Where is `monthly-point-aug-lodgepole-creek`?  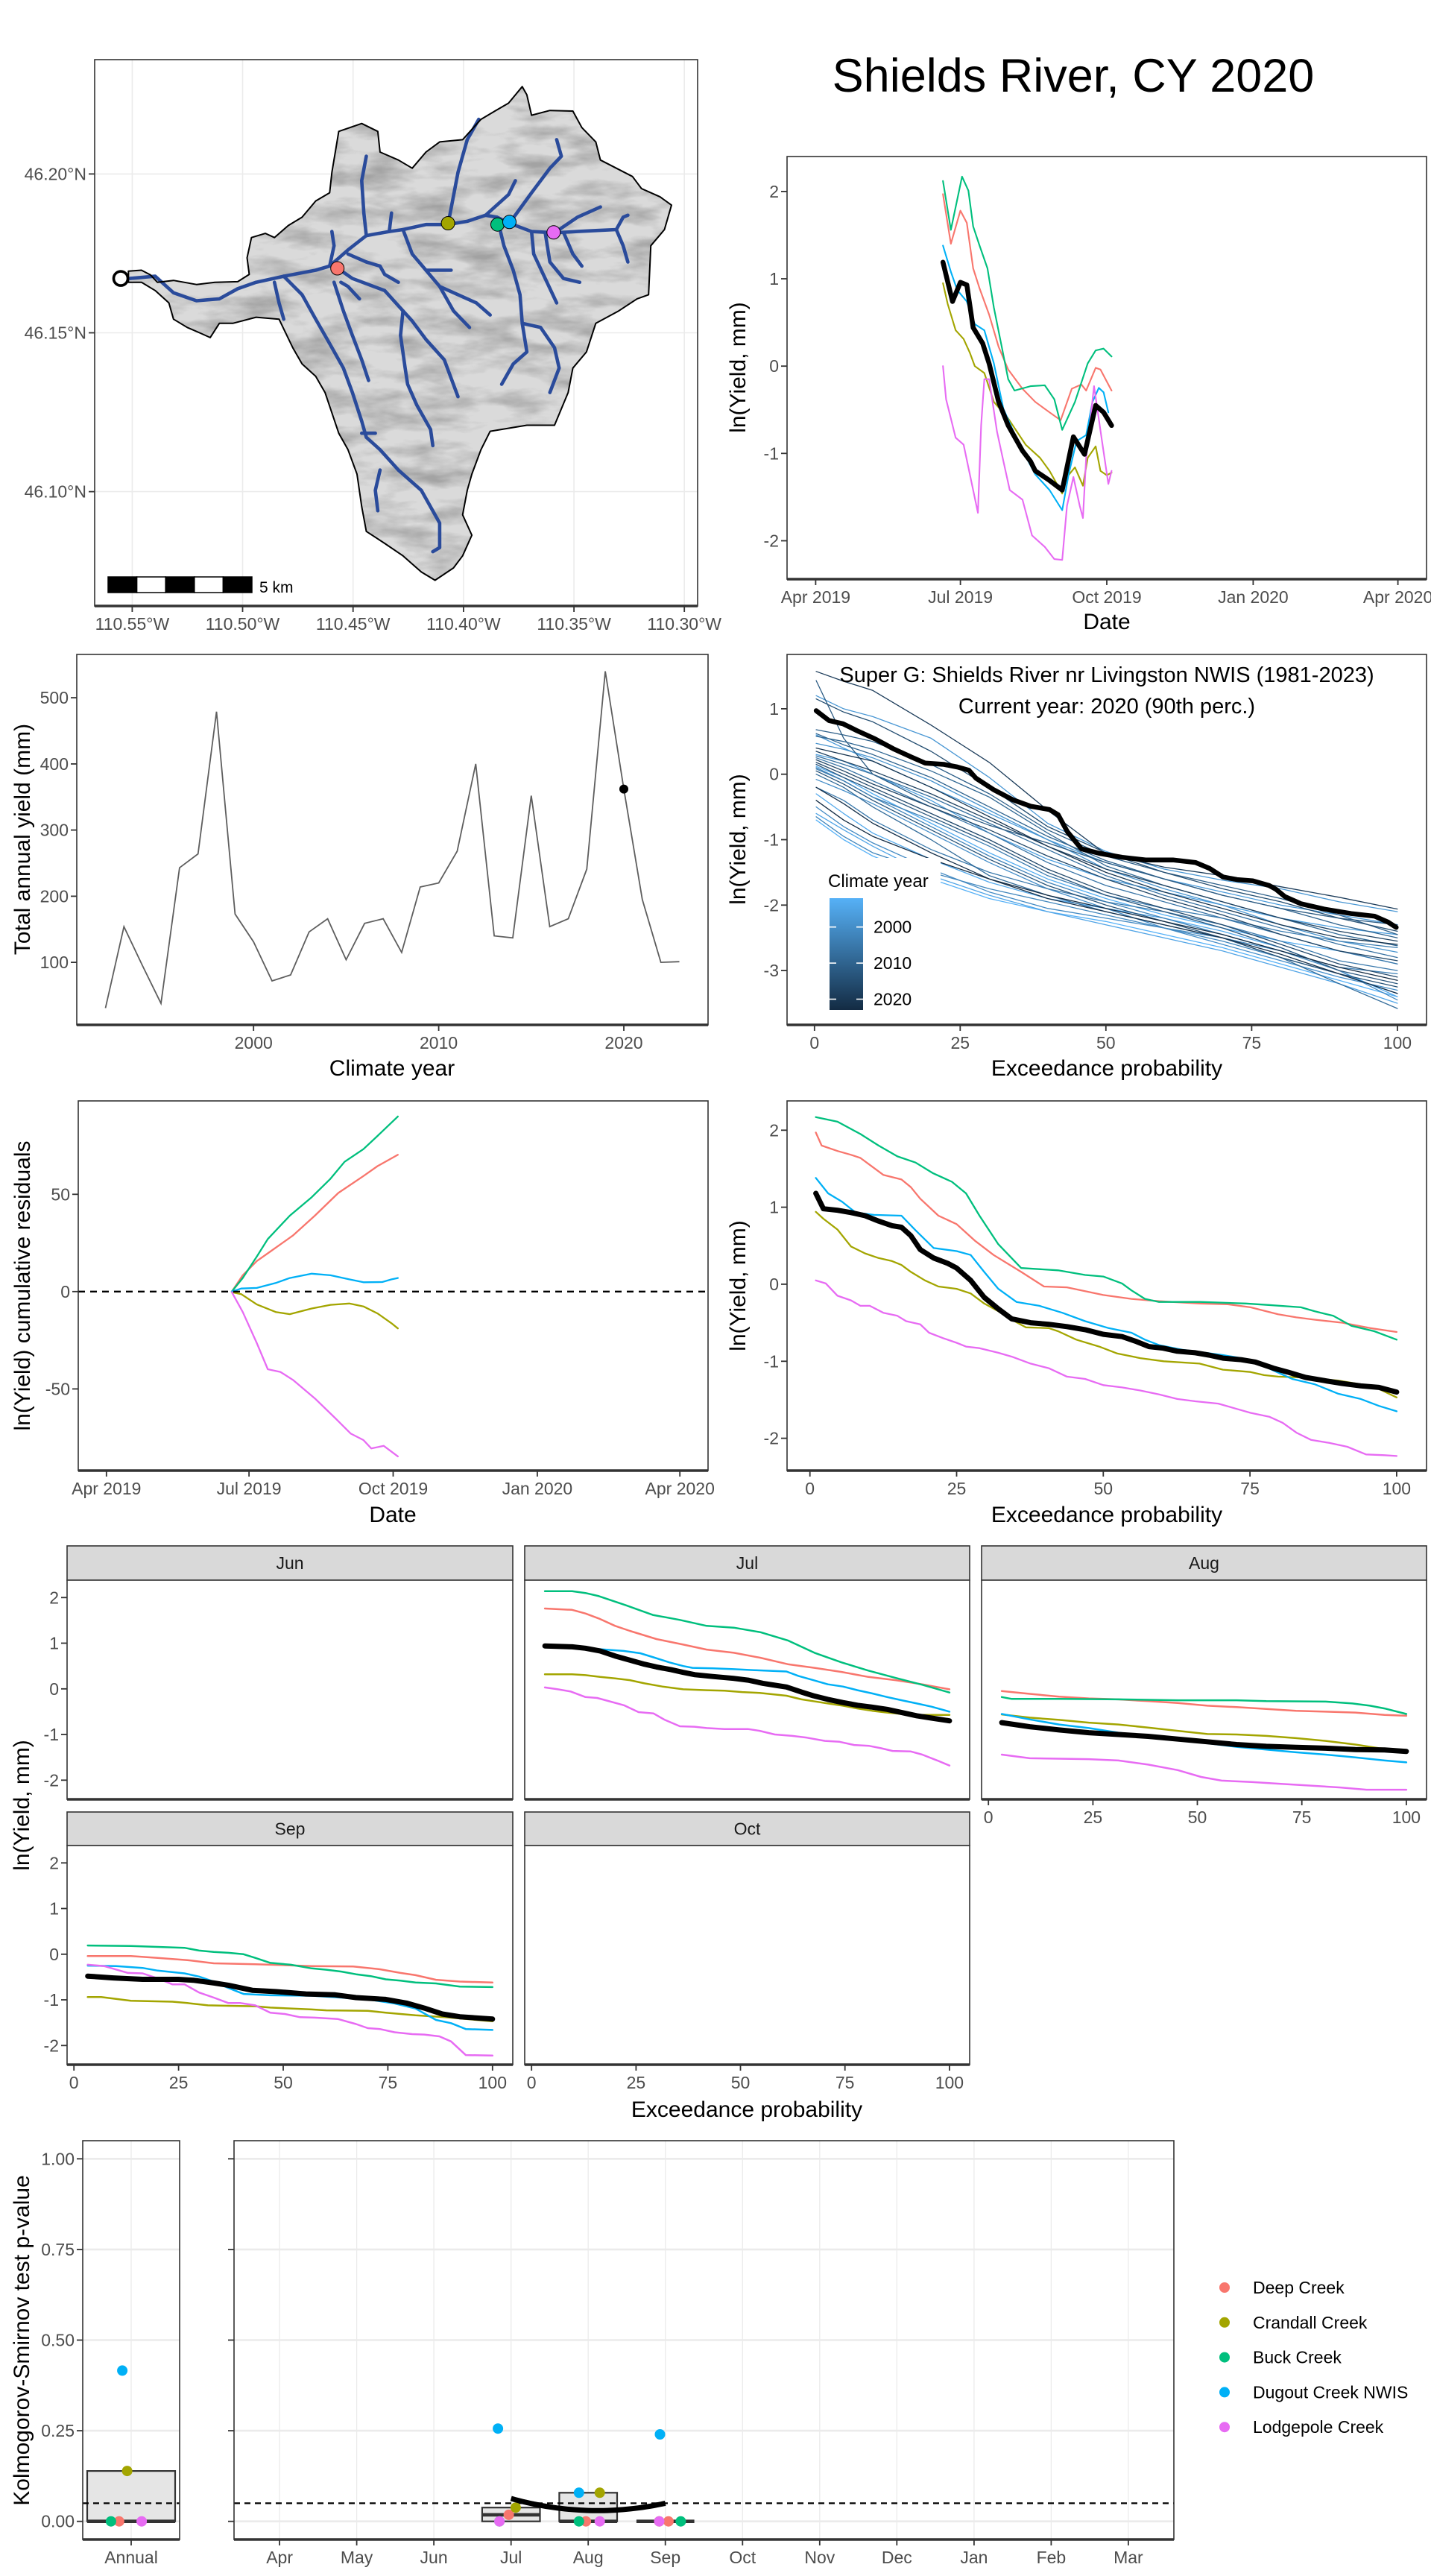 monthly-point-aug-lodgepole-creek is located at coordinates (600, 2521).